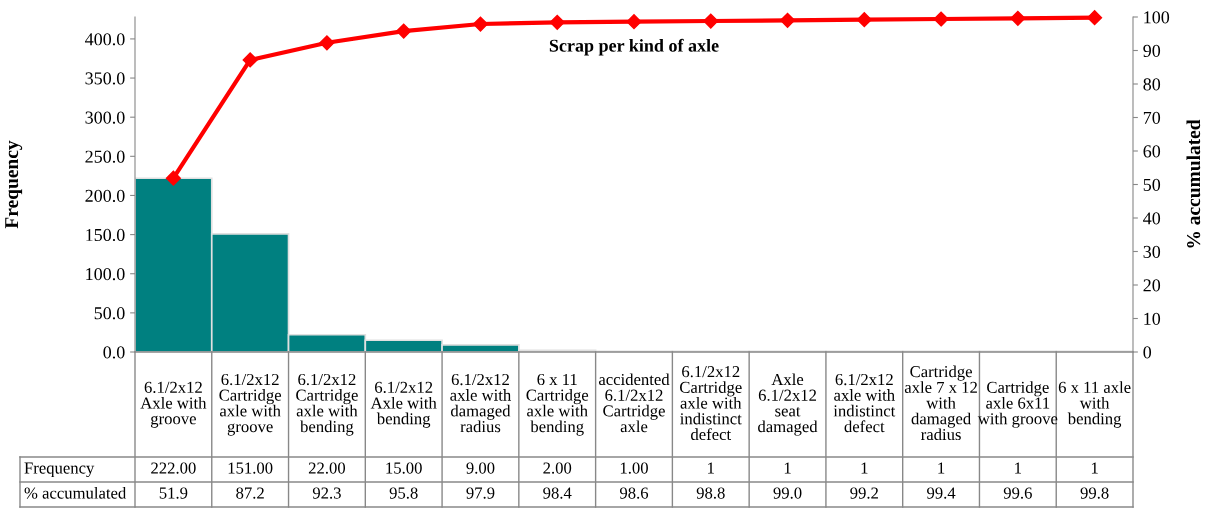  Describe the element at coordinates (105, 117) in the screenshot. I see `y-tick-label: 300.0` at that location.